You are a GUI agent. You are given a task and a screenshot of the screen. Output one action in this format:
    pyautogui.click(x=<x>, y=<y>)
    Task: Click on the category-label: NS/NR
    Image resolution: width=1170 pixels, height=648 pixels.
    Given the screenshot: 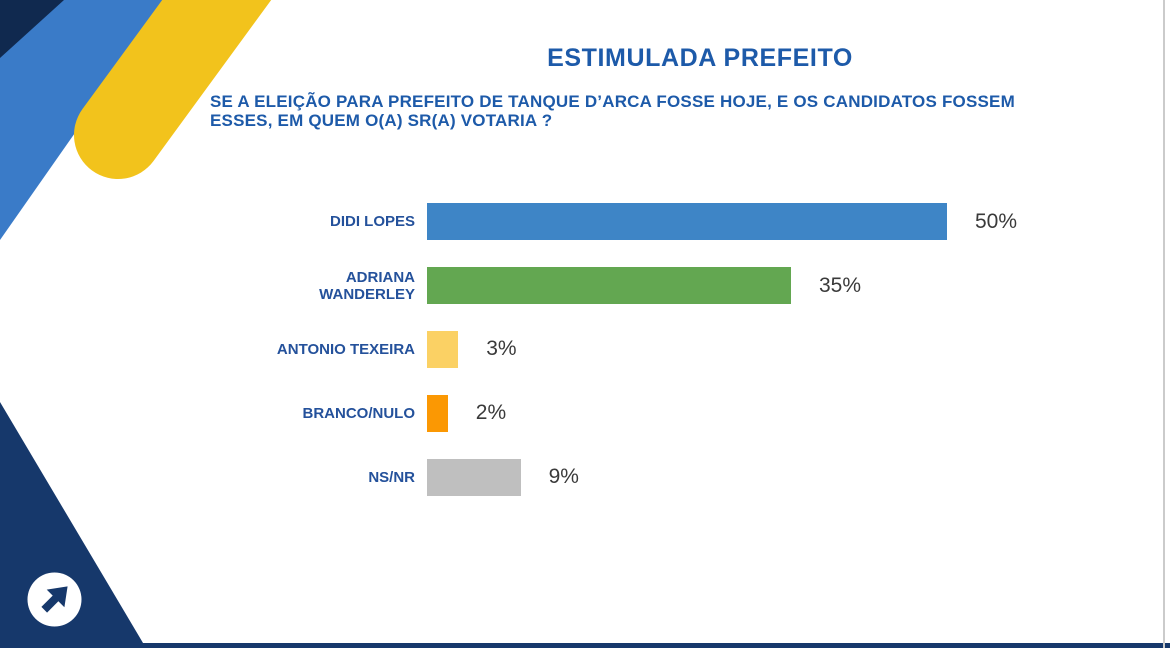 What is the action you would take?
    pyautogui.click(x=391, y=477)
    